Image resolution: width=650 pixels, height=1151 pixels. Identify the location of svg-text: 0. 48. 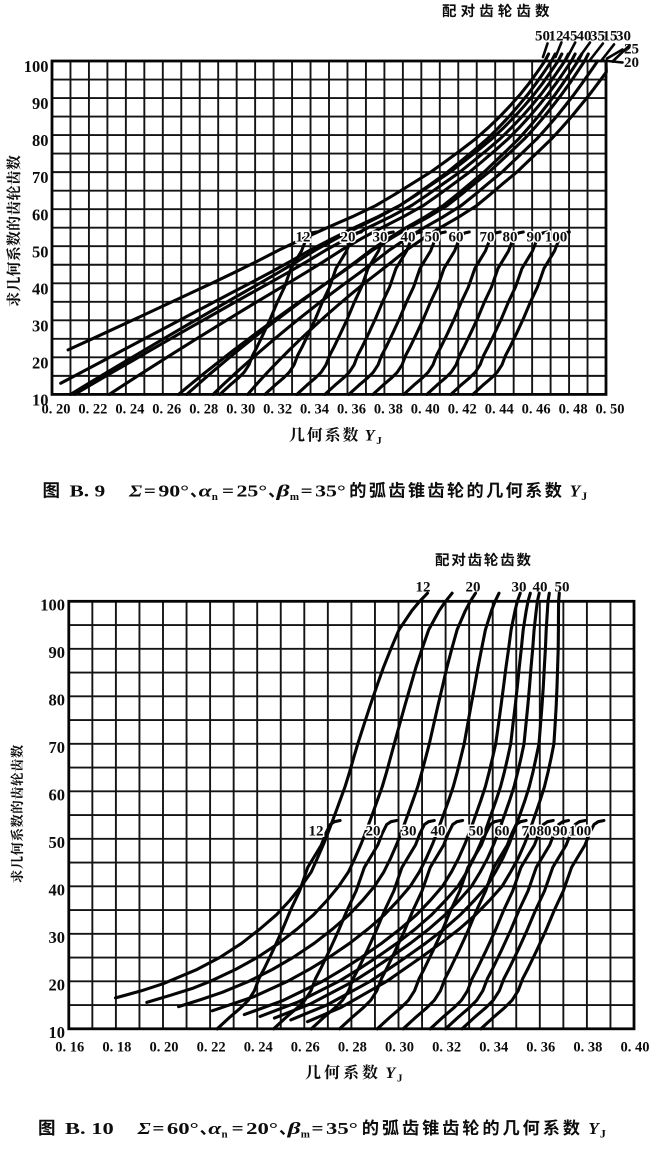
(573, 410).